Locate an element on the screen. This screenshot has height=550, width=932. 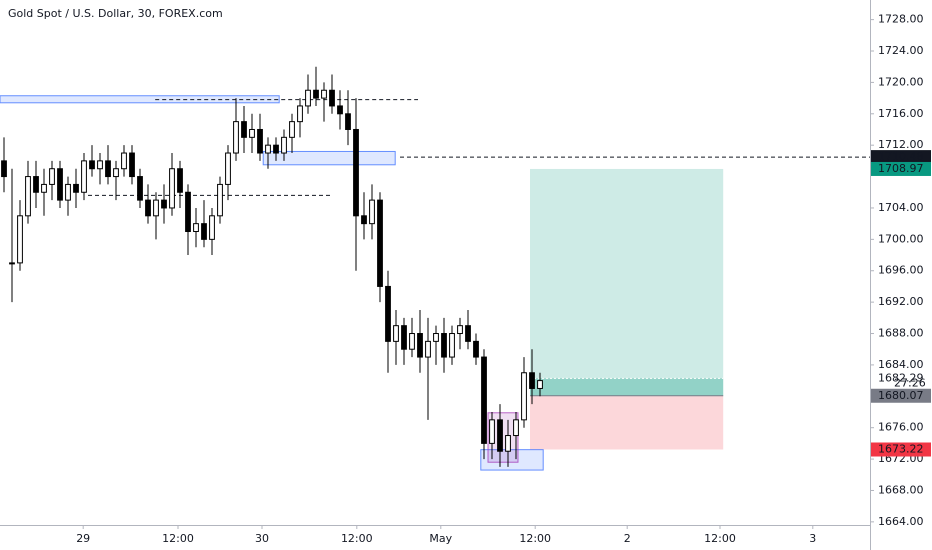
y-tick-label: 1684.00 is located at coordinates (901, 364).